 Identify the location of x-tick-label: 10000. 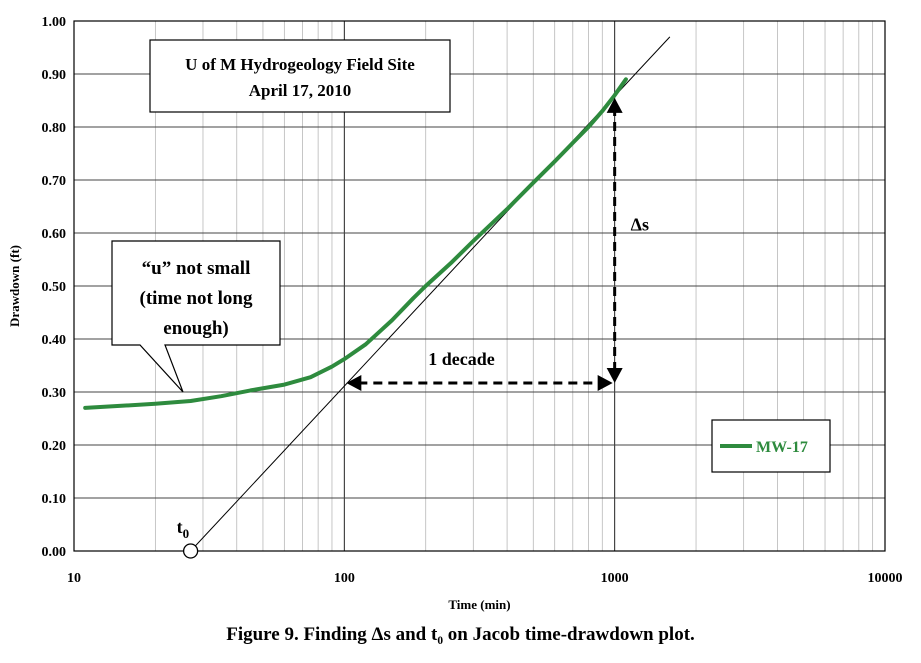
(885, 578).